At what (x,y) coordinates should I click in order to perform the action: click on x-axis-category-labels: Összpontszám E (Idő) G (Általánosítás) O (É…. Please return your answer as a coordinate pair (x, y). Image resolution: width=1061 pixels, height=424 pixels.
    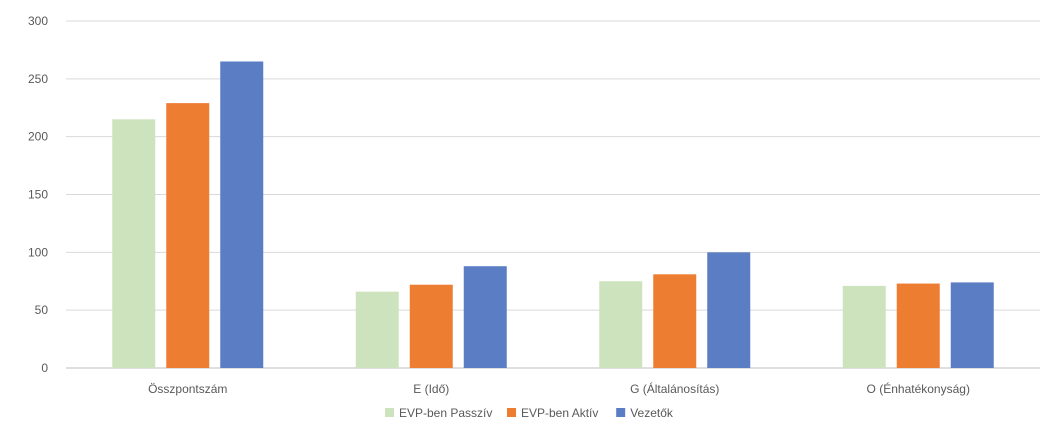
    Looking at the image, I should click on (559, 388).